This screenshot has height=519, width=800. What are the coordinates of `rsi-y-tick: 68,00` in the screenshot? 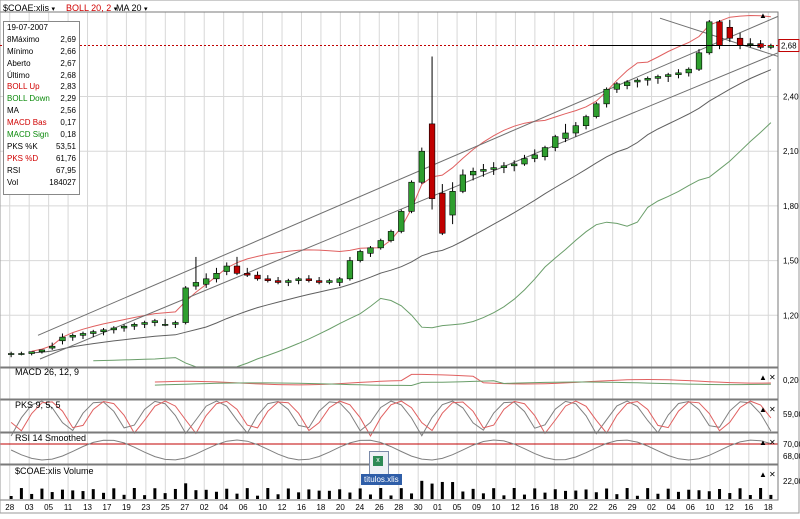 It's located at (791, 456).